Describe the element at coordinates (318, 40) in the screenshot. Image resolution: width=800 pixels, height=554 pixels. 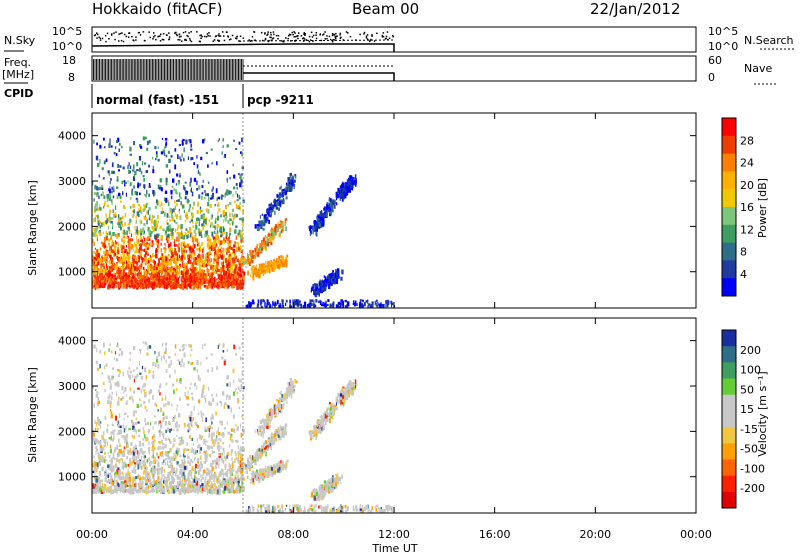
I see `noise-search-line` at that location.